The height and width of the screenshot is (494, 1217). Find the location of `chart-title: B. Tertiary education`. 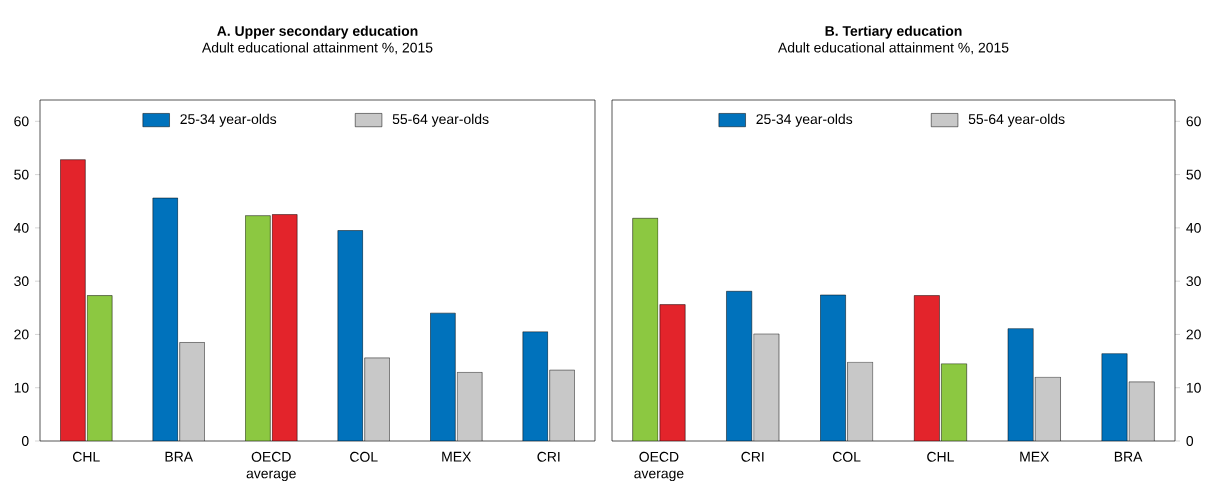

chart-title: B. Tertiary education is located at coordinates (893, 32).